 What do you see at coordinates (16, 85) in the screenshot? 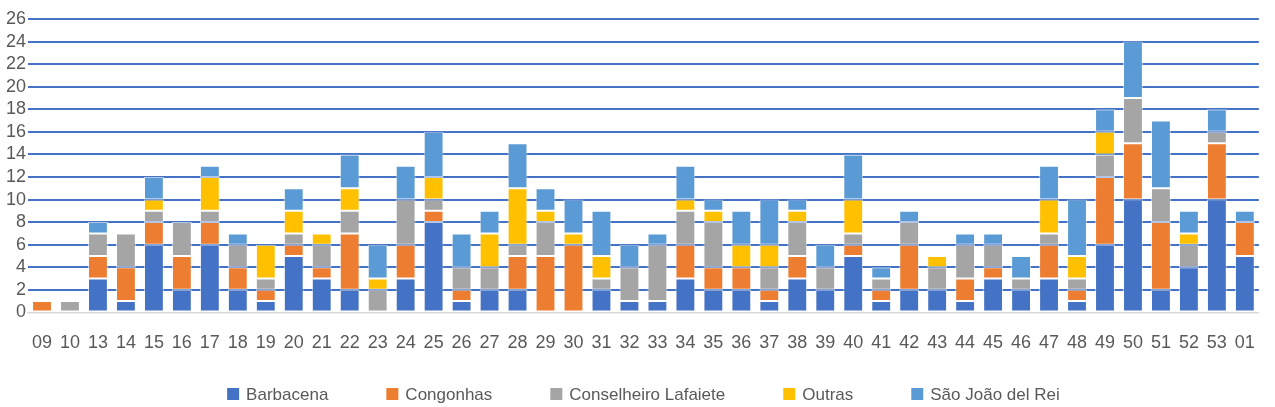
I see `y-tick-label: 20` at bounding box center [16, 85].